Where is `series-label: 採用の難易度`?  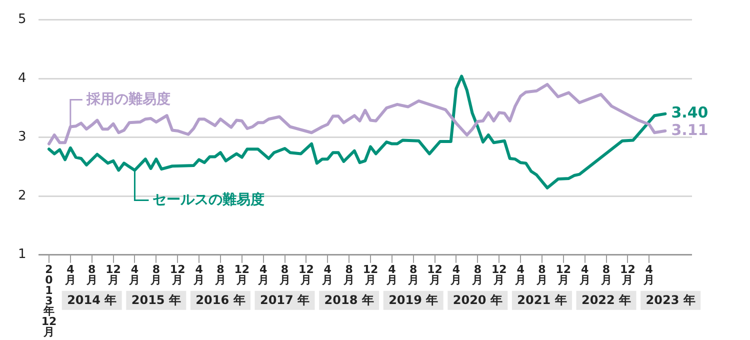 series-label: 採用の難易度 is located at coordinates (127, 99).